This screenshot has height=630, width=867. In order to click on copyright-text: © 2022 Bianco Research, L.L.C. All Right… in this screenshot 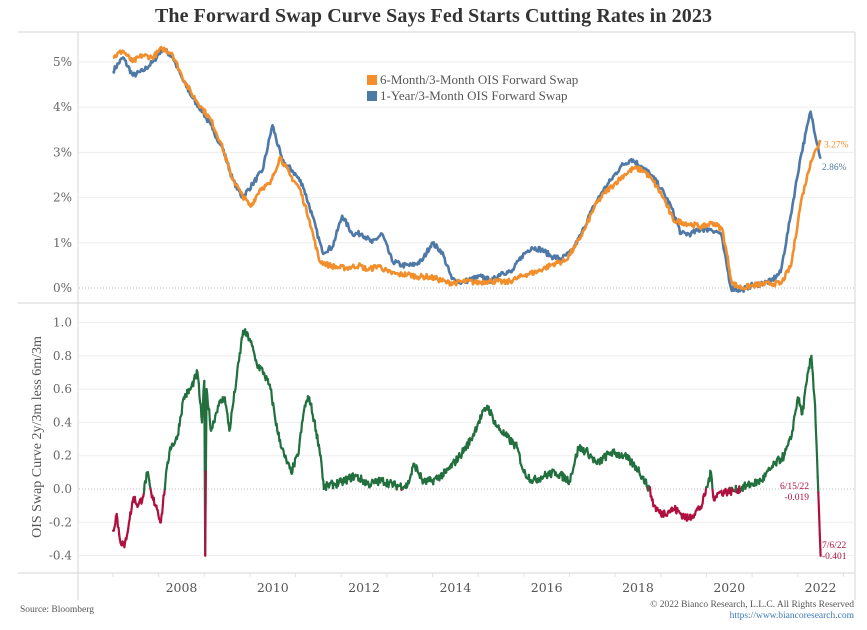, I will do `click(752, 605)`.